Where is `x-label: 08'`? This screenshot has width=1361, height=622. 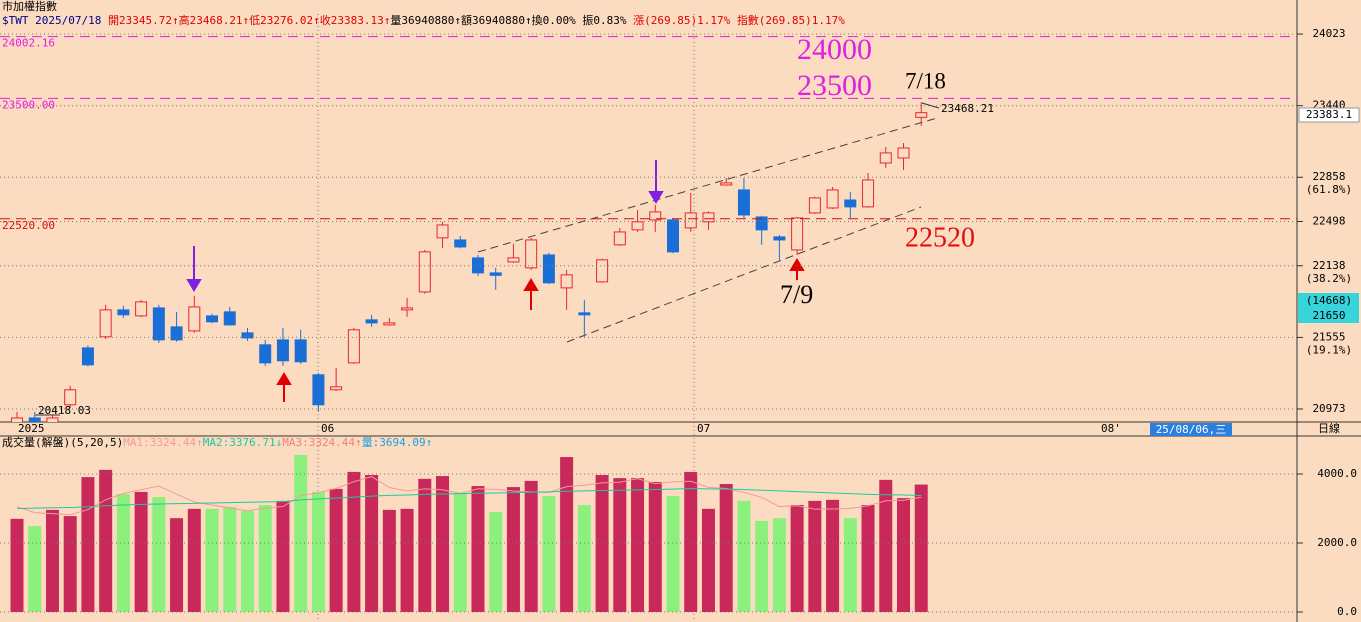 x-label: 08' is located at coordinates (1111, 428).